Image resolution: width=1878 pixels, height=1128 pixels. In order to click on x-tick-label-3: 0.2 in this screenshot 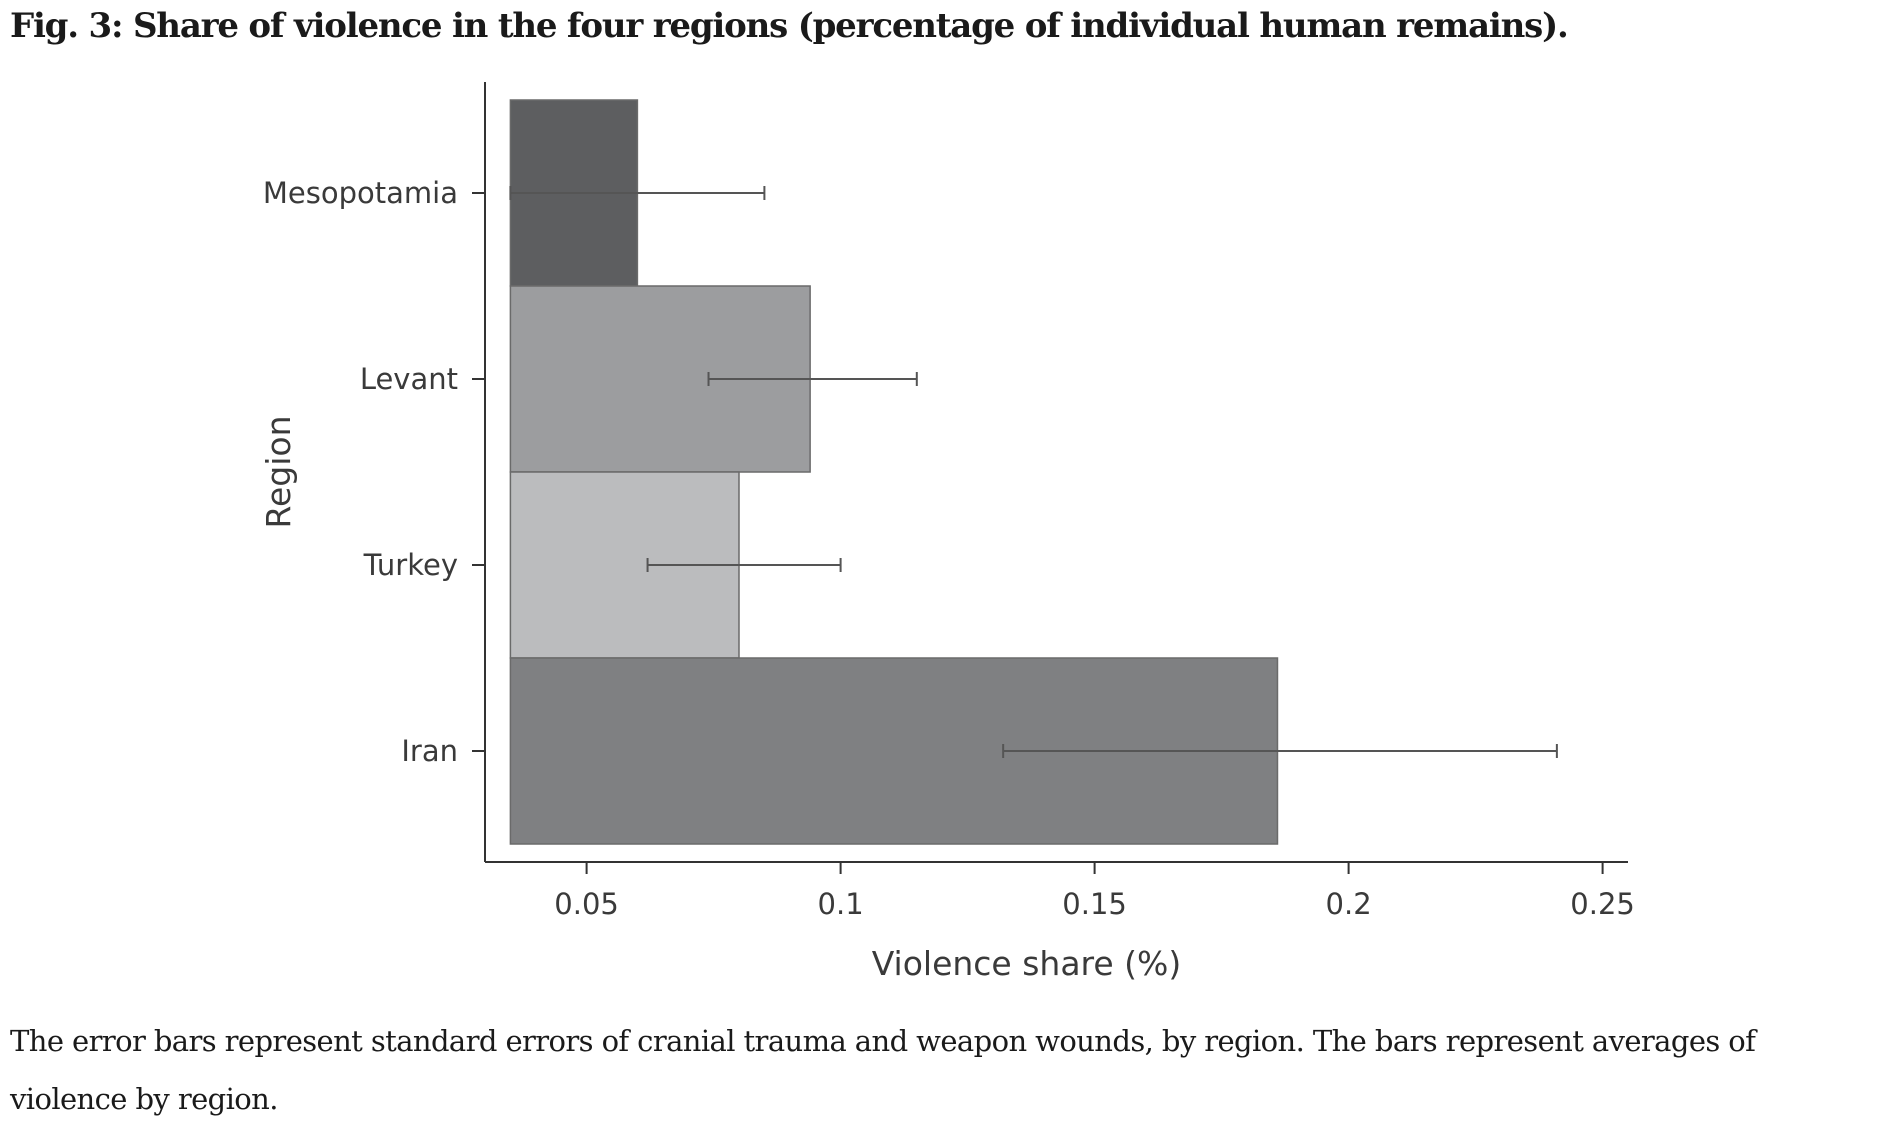, I will do `click(1349, 904)`.